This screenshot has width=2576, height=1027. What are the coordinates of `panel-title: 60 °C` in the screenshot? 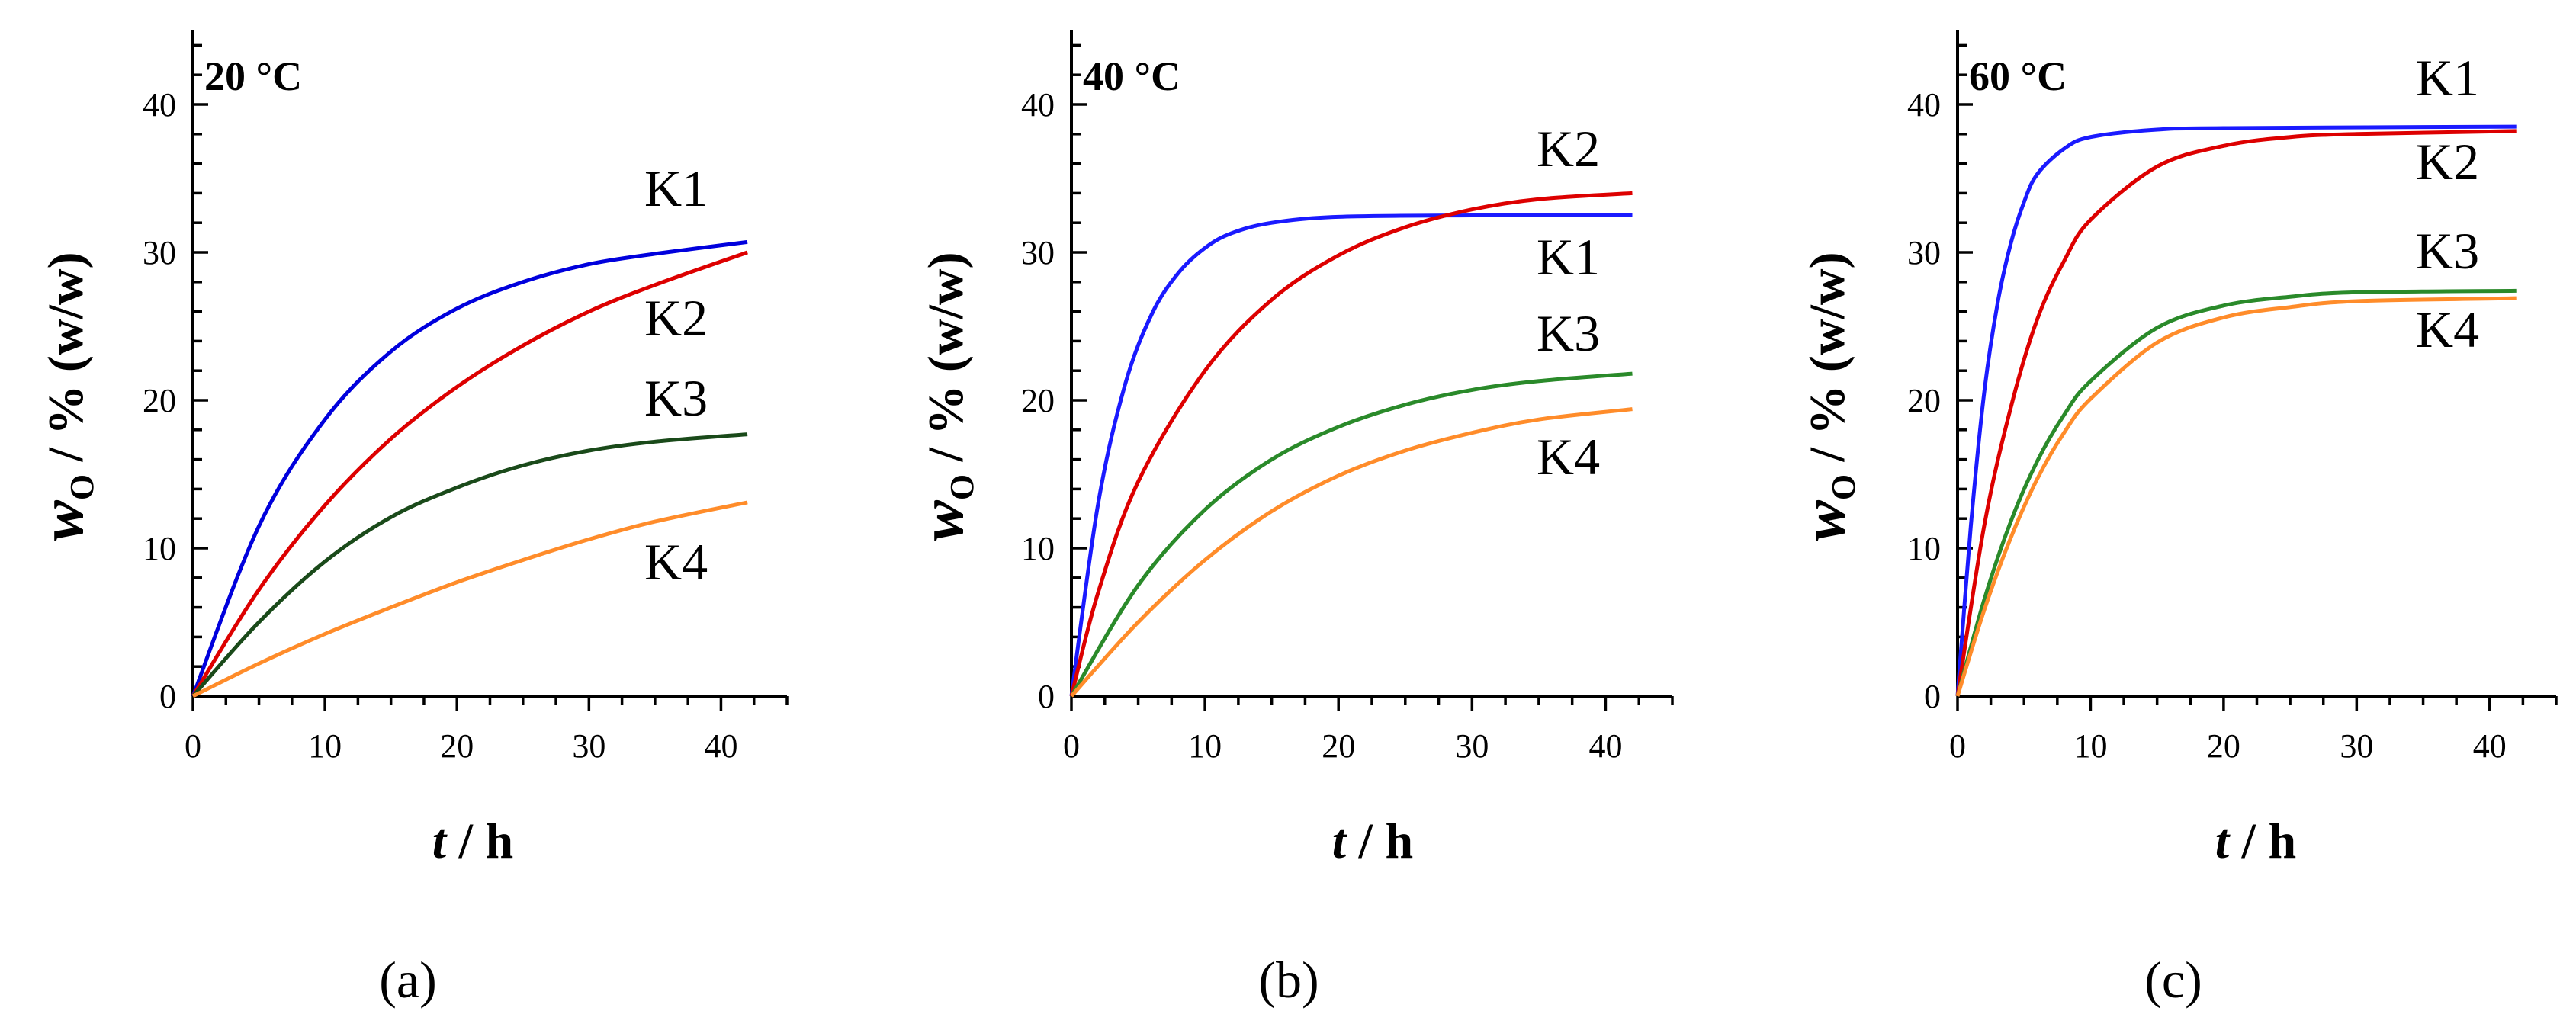 It's located at (2018, 76).